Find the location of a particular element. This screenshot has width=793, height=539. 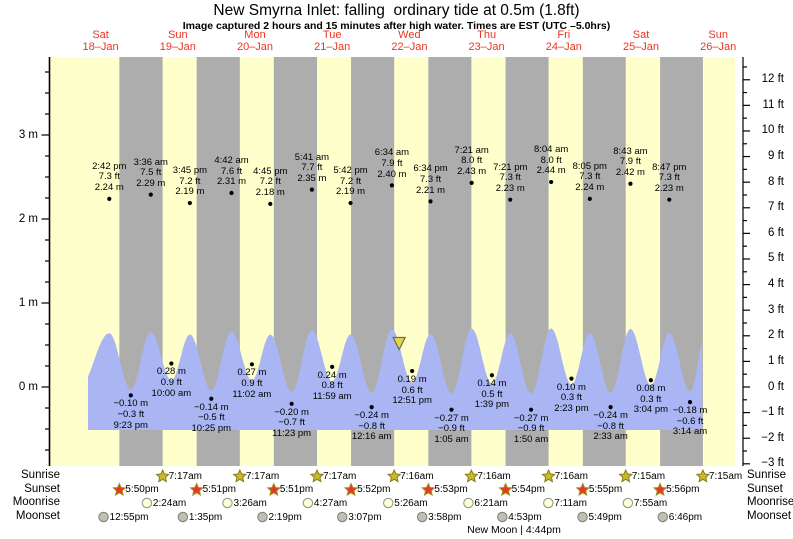

high-tide-annotation: 2:42 pm 7.3 ft 2.24 m is located at coordinates (109, 177).